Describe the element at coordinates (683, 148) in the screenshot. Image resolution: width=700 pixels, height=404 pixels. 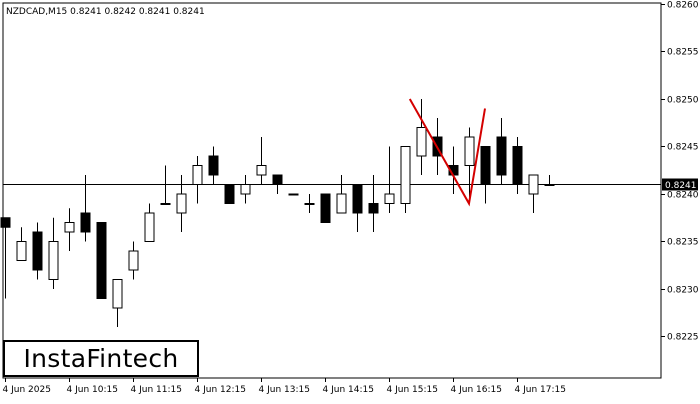
I see `y-tick-label: 0.8245` at that location.